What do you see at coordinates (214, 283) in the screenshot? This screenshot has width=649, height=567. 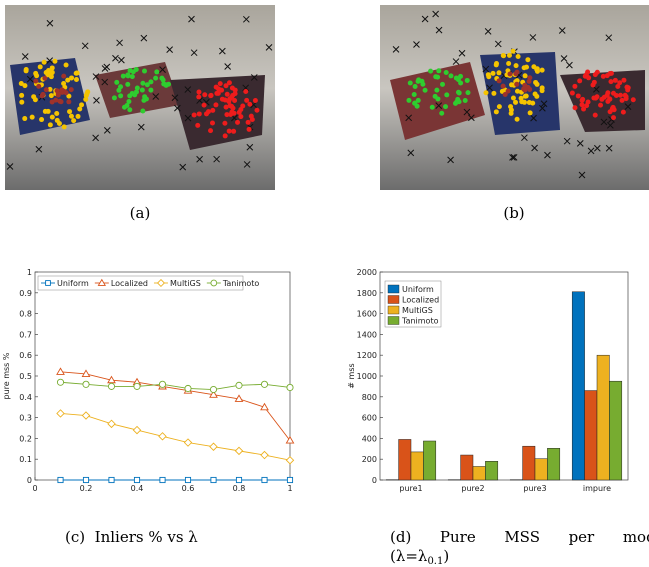 I see `legend-marker` at bounding box center [214, 283].